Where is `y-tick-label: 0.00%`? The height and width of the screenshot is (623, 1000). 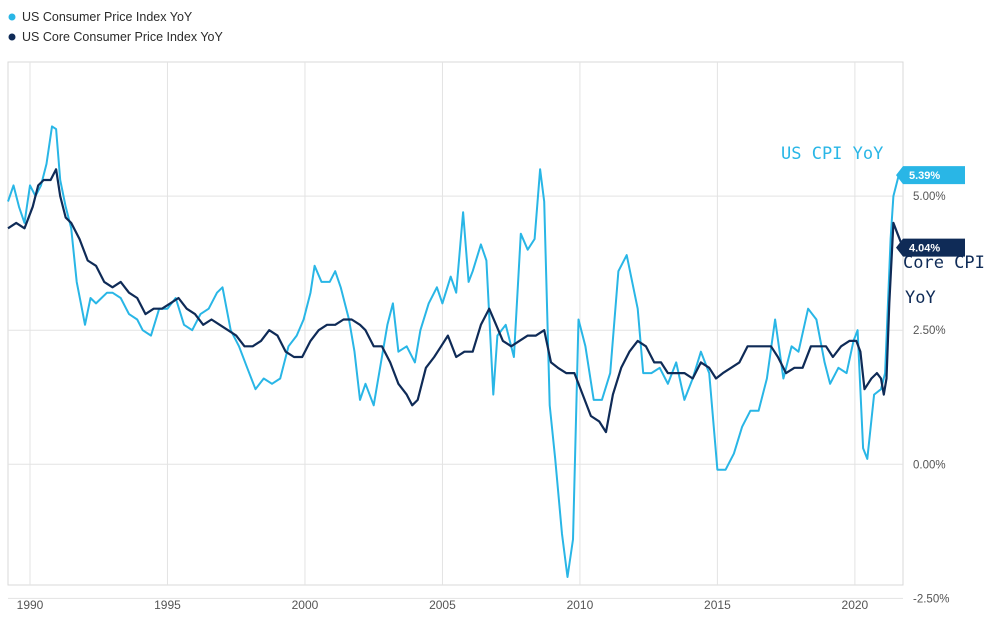
y-tick-label: 0.00% is located at coordinates (929, 465).